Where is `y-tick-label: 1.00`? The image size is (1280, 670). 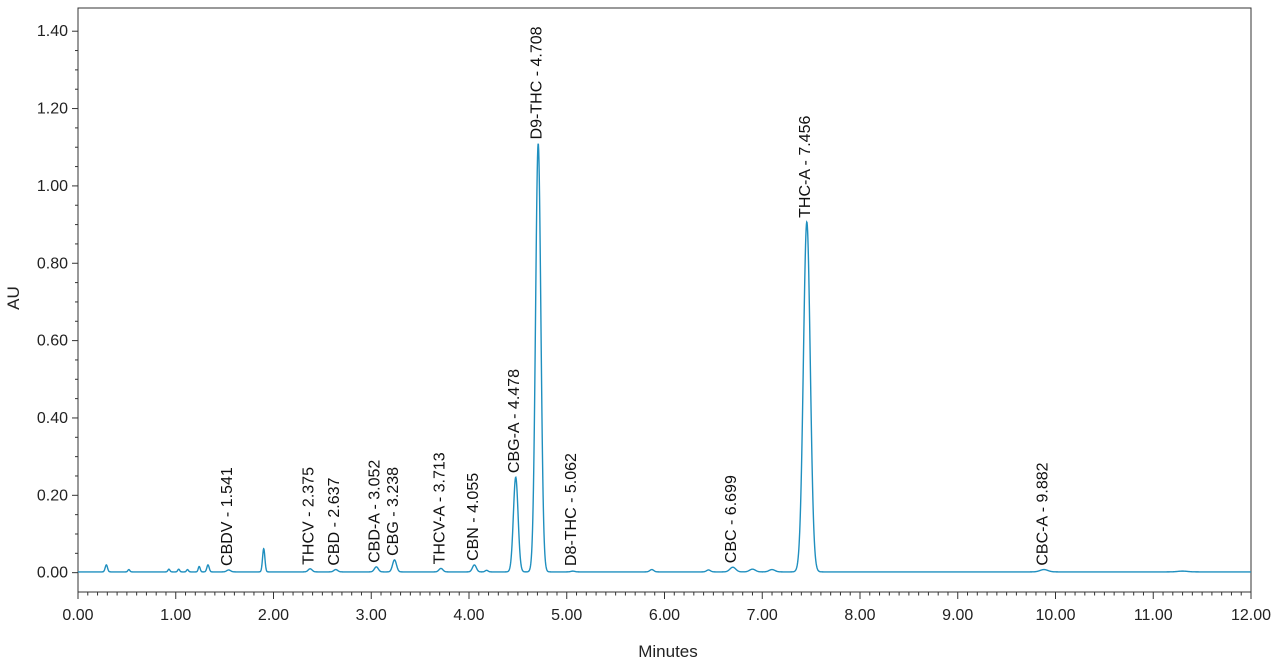
y-tick-label: 1.00 is located at coordinates (52, 186).